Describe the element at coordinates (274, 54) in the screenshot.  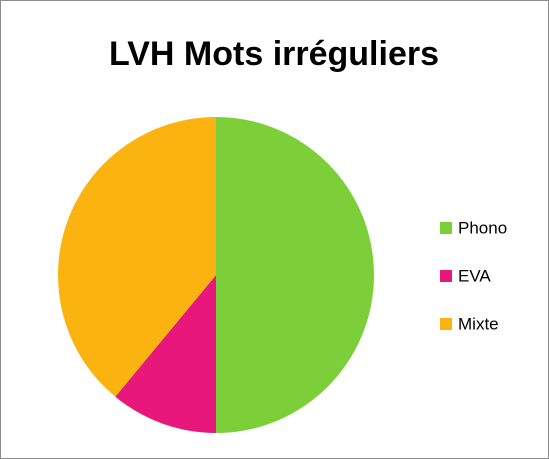
I see `chart-title: LVH Mots irréguliers` at that location.